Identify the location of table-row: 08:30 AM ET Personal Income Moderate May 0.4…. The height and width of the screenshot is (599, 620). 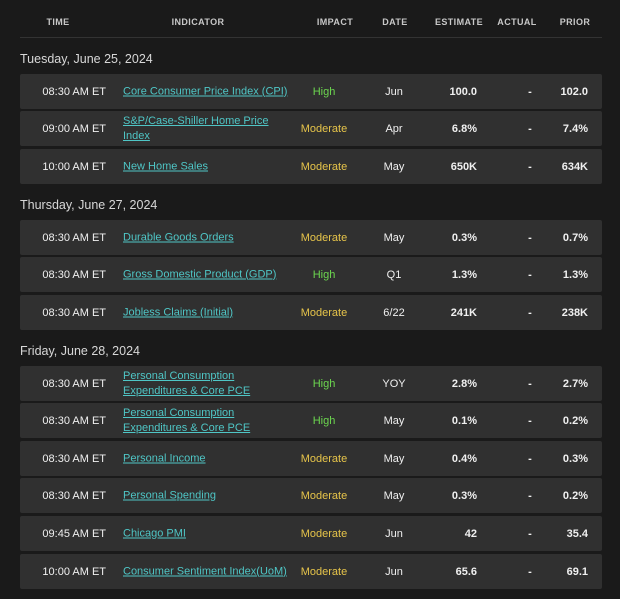
(311, 458).